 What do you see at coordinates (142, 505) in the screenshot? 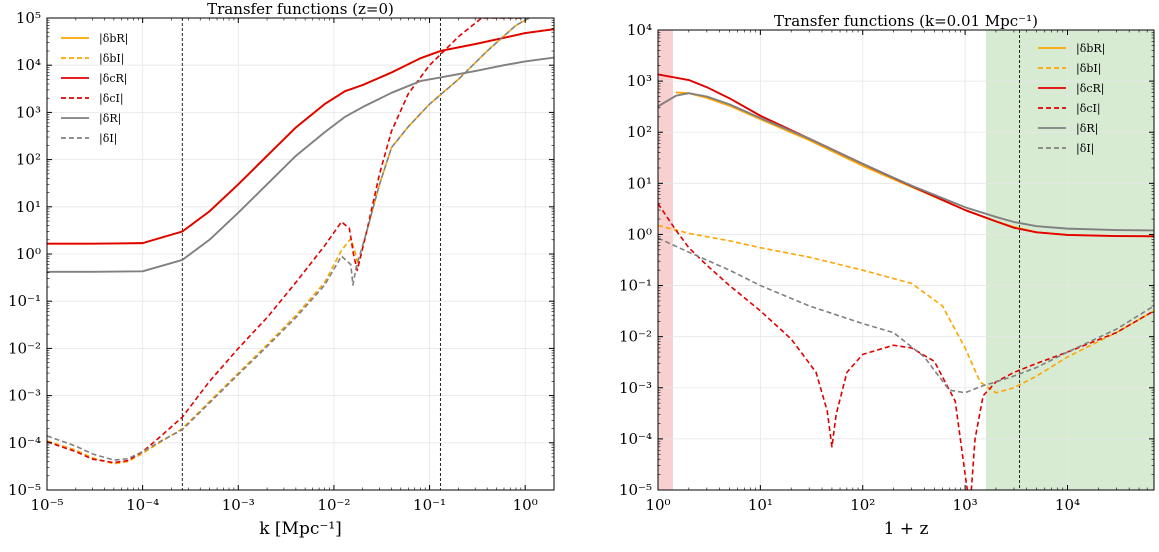
I see `x-tick-label-1: 10⁻⁴` at bounding box center [142, 505].